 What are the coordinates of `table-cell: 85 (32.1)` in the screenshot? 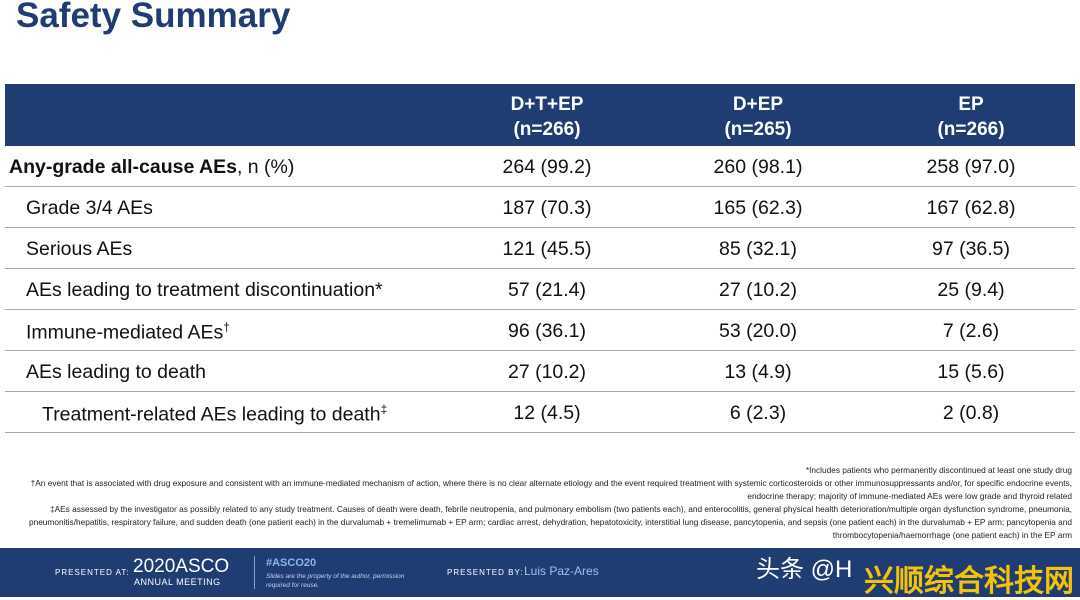 It's located at (758, 249).